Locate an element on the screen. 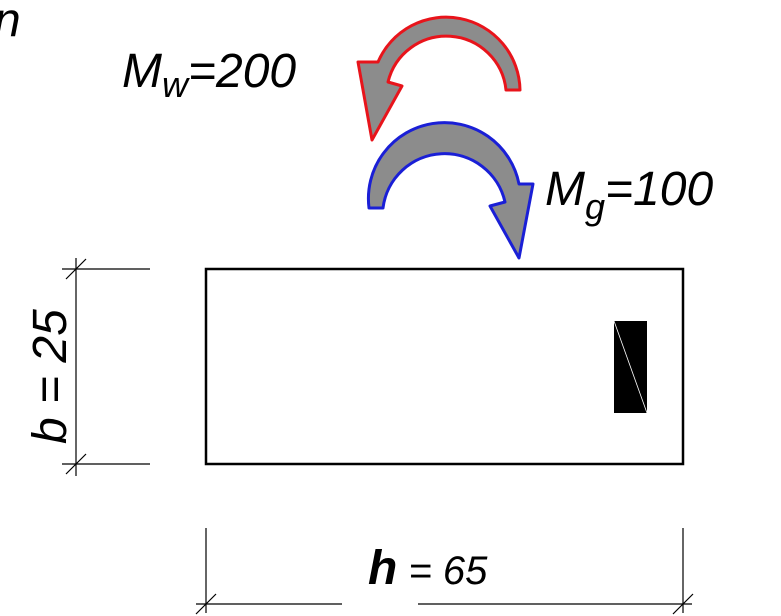 The image size is (781, 616). gravity-moment-arrow-icon is located at coordinates (450, 190).